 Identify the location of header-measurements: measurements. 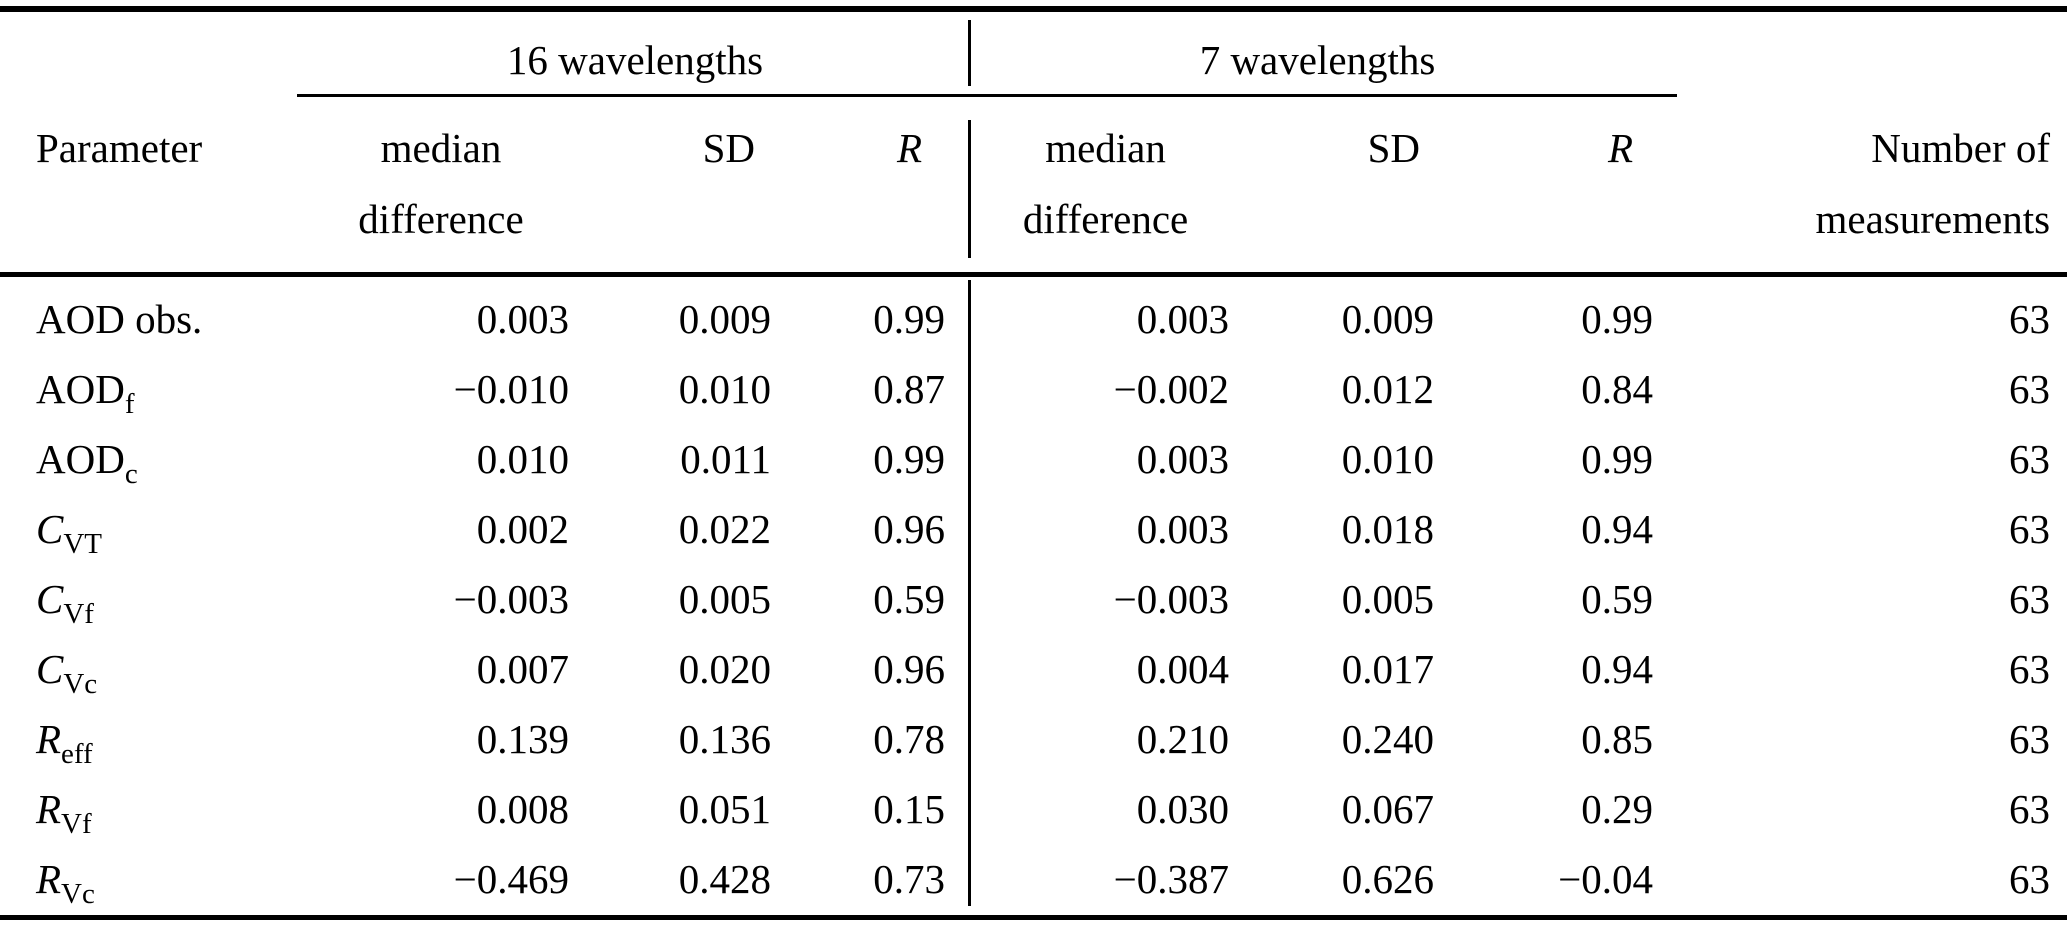
(1933, 219).